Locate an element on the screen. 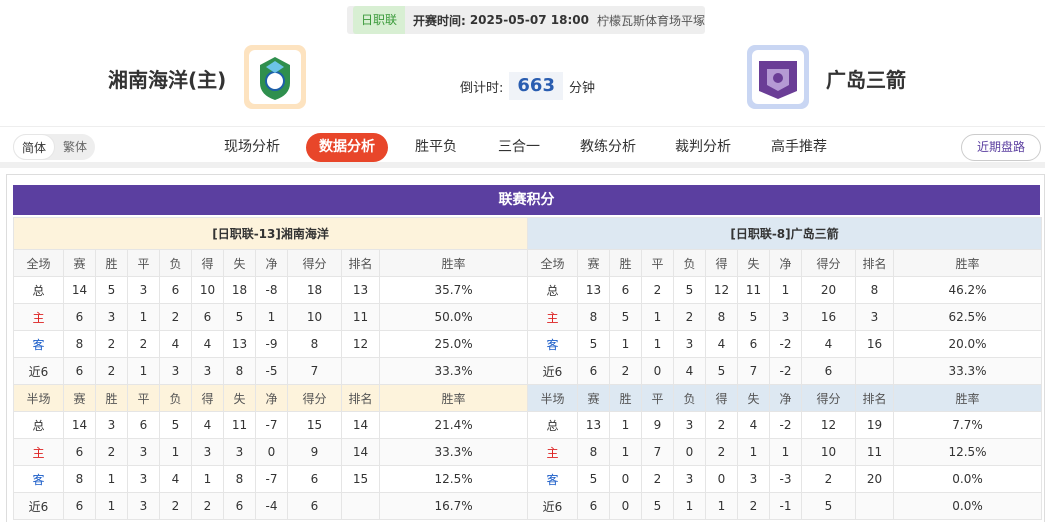 The height and width of the screenshot is (522, 1045). stat-cell: 11 is located at coordinates (874, 452).